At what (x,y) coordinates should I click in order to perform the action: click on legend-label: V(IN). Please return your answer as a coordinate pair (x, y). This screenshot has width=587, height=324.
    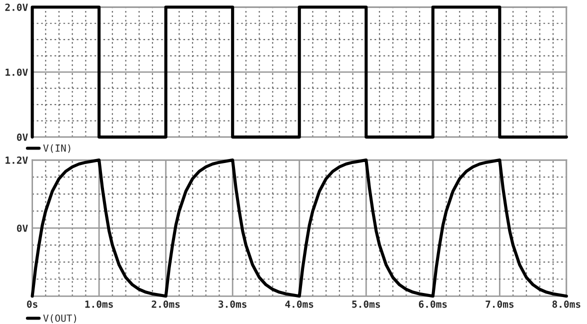
    Looking at the image, I should click on (56, 148).